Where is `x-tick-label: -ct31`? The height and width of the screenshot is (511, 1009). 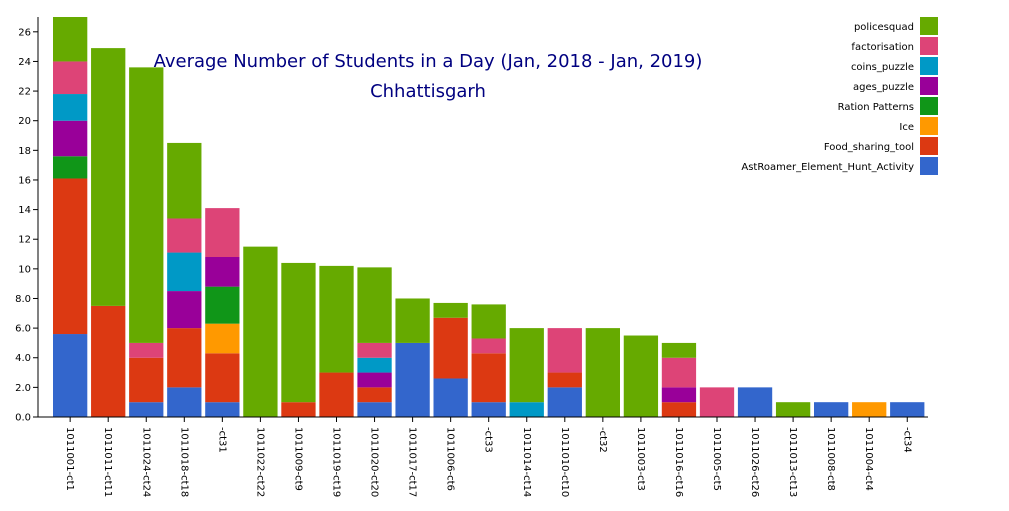
x-tick-label: -ct31 is located at coordinates (221, 440).